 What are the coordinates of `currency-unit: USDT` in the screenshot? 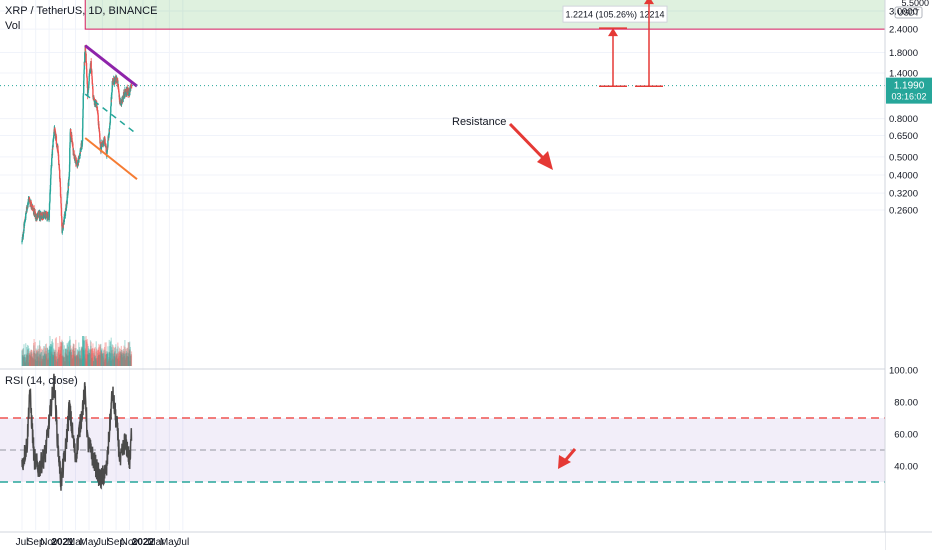 It's located at (909, 13).